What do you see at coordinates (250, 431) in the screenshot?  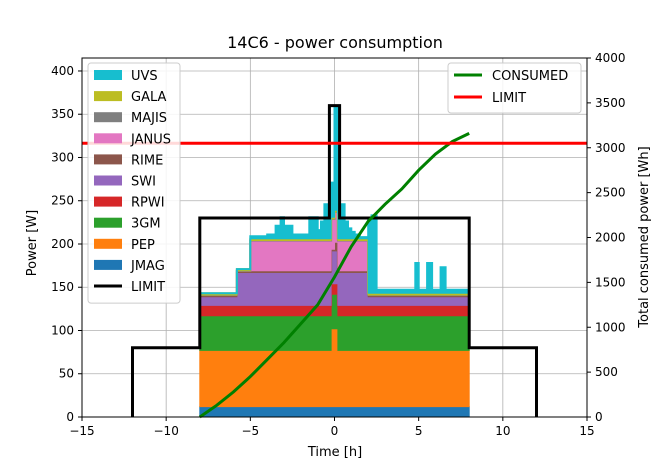 I see `x-tick-label: −5` at bounding box center [250, 431].